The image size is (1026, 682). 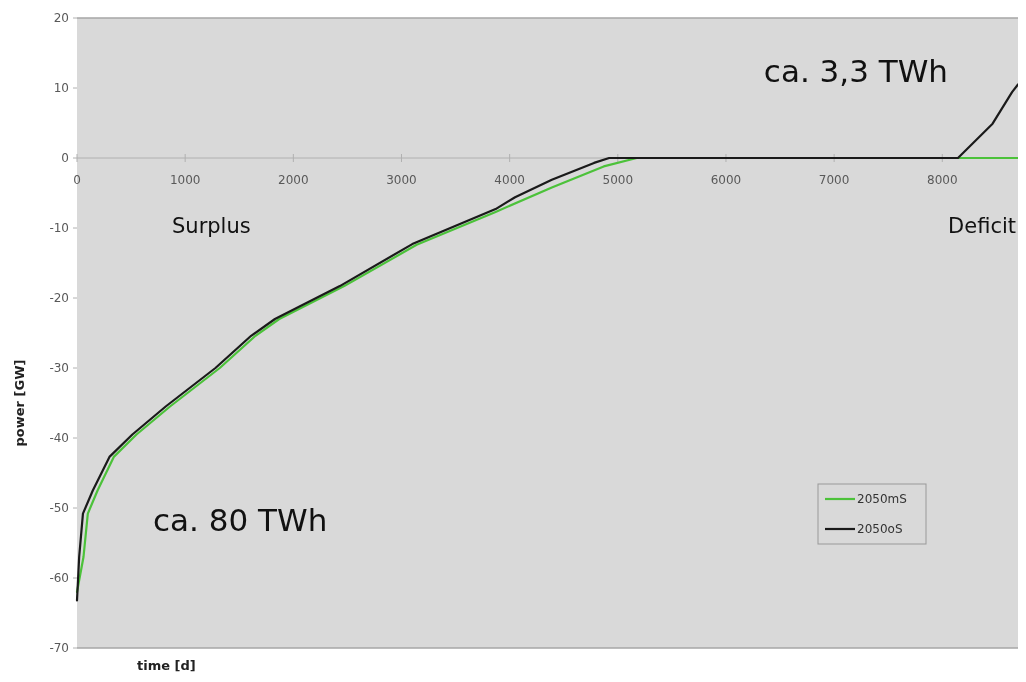 I want to click on y-tick-label: 0, so click(x=65, y=158).